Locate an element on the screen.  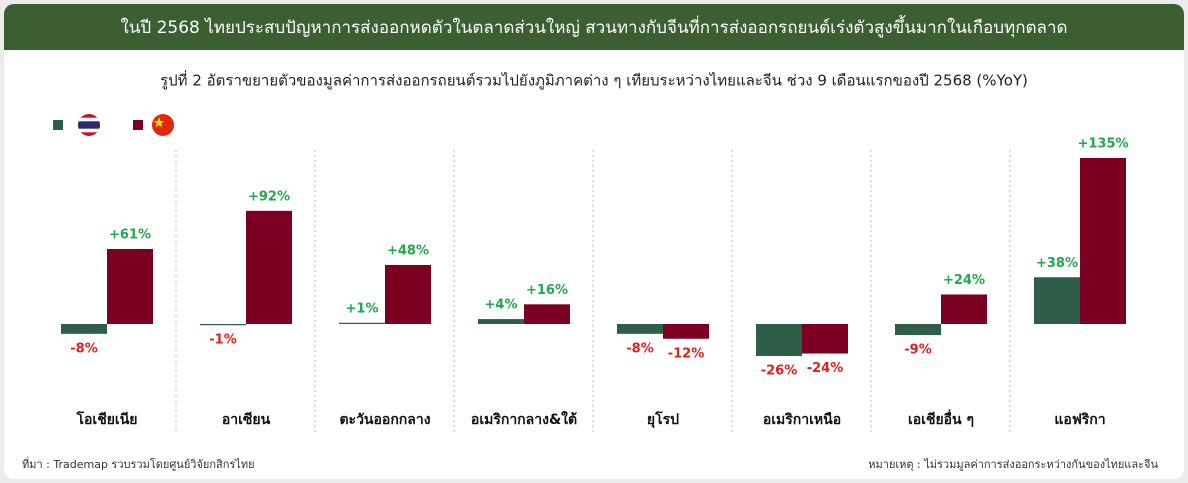
x-tick-label: แอฟริกา is located at coordinates (1079, 420).